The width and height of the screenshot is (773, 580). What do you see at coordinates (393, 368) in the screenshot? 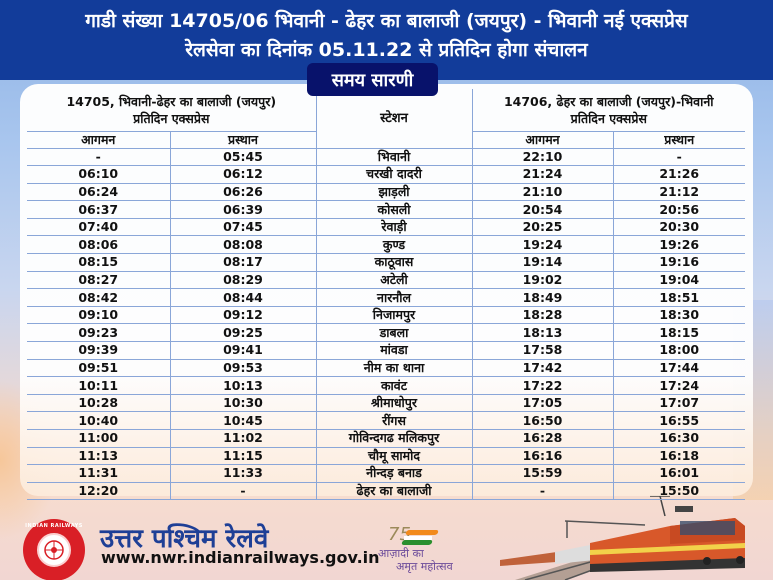
I see `station-name: नीम का थाना` at bounding box center [393, 368].